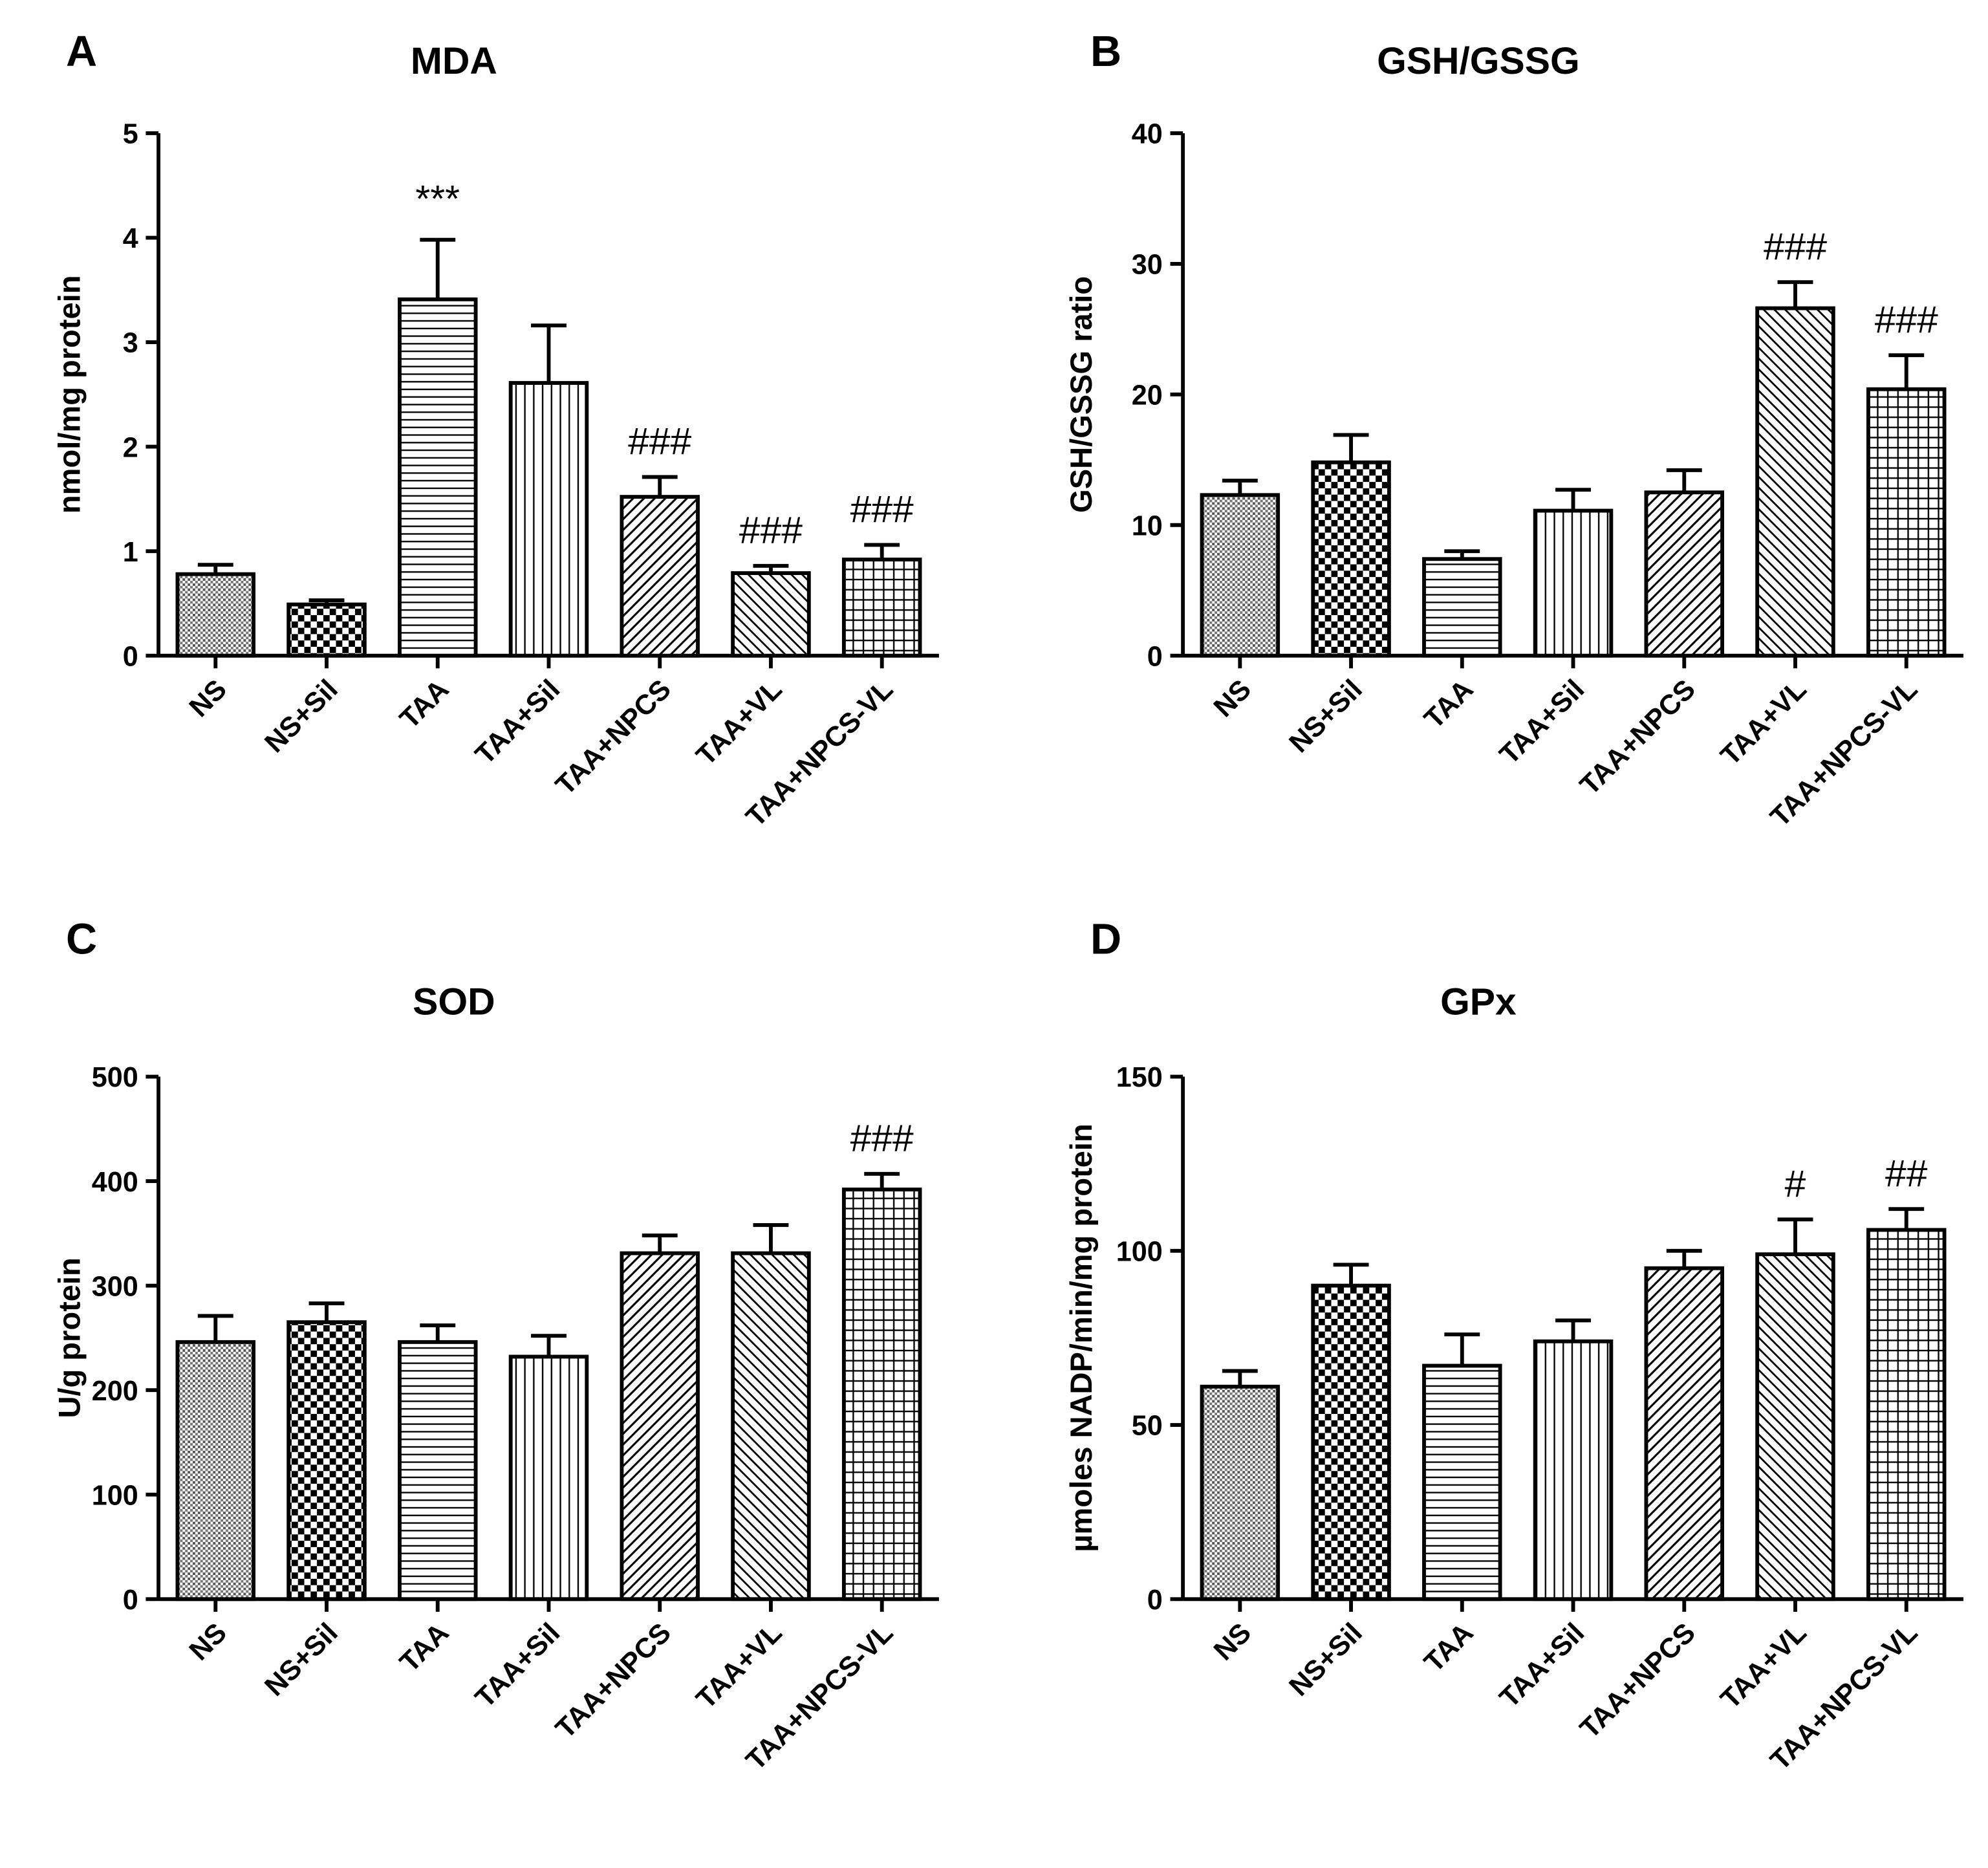 The width and height of the screenshot is (1988, 1868). What do you see at coordinates (130, 134) in the screenshot?
I see `y-tick-label: 5` at bounding box center [130, 134].